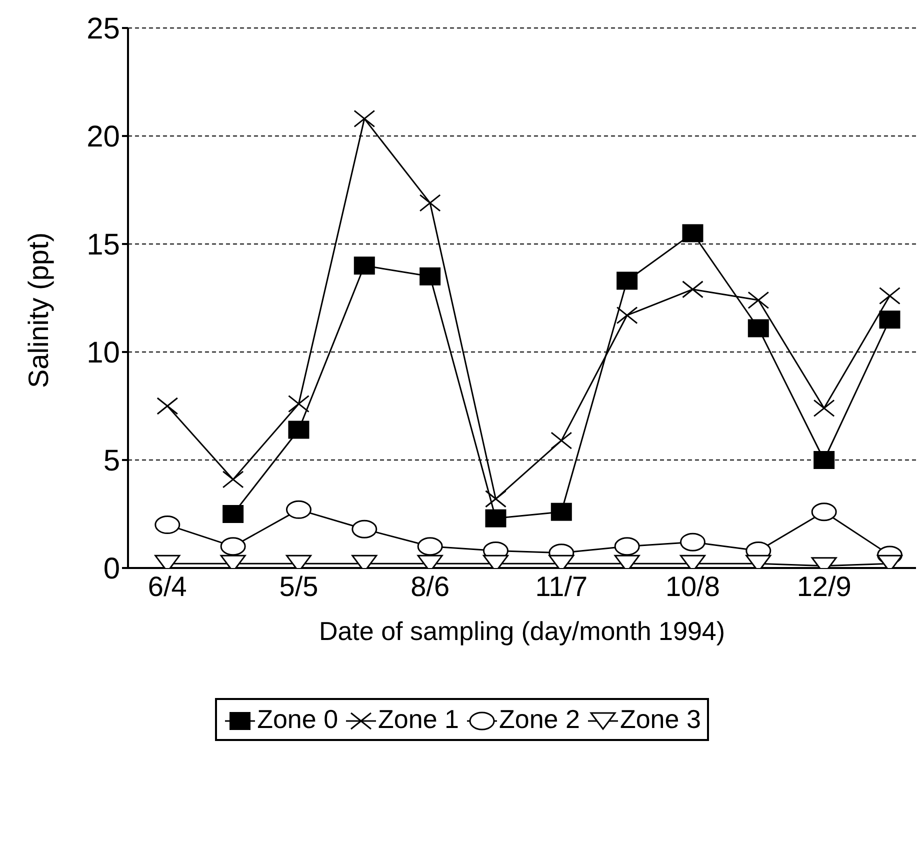 The image size is (924, 865). What do you see at coordinates (111, 569) in the screenshot?
I see `y-tick-label: 0` at bounding box center [111, 569].